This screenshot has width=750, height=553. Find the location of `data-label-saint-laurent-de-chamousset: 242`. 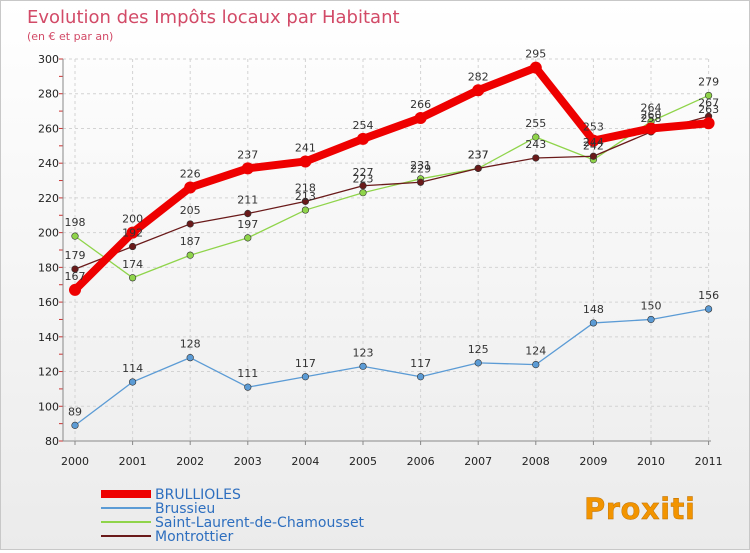

data-label-saint-laurent-de-chamousset: 242 is located at coordinates (593, 146).